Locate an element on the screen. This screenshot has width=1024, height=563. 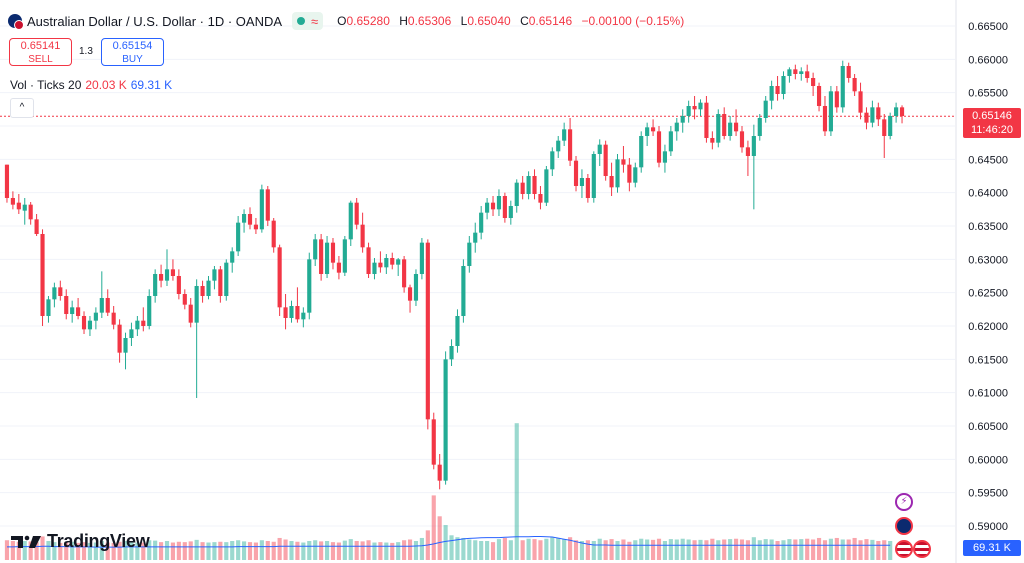
lightning-event-icon: ⚡ is located at coordinates (904, 502).